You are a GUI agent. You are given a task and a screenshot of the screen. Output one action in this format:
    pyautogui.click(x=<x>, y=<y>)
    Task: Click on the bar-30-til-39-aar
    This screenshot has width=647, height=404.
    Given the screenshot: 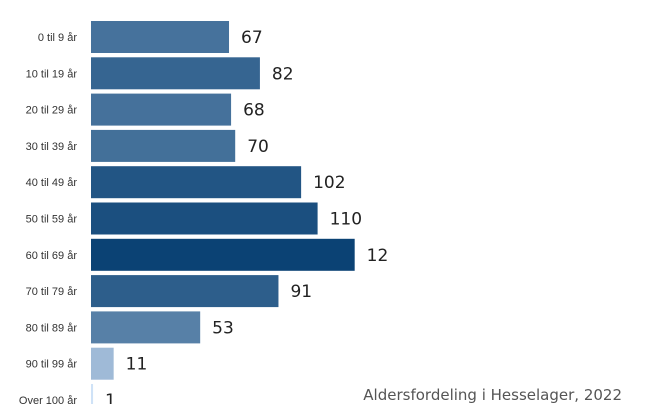 What is the action you would take?
    pyautogui.click(x=163, y=145)
    